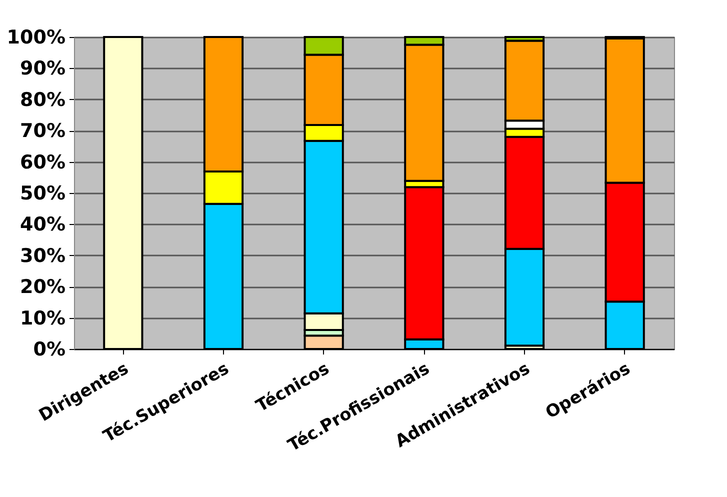 This screenshot has width=727, height=497. I want to click on y-tick-label: 80%, so click(43, 99).